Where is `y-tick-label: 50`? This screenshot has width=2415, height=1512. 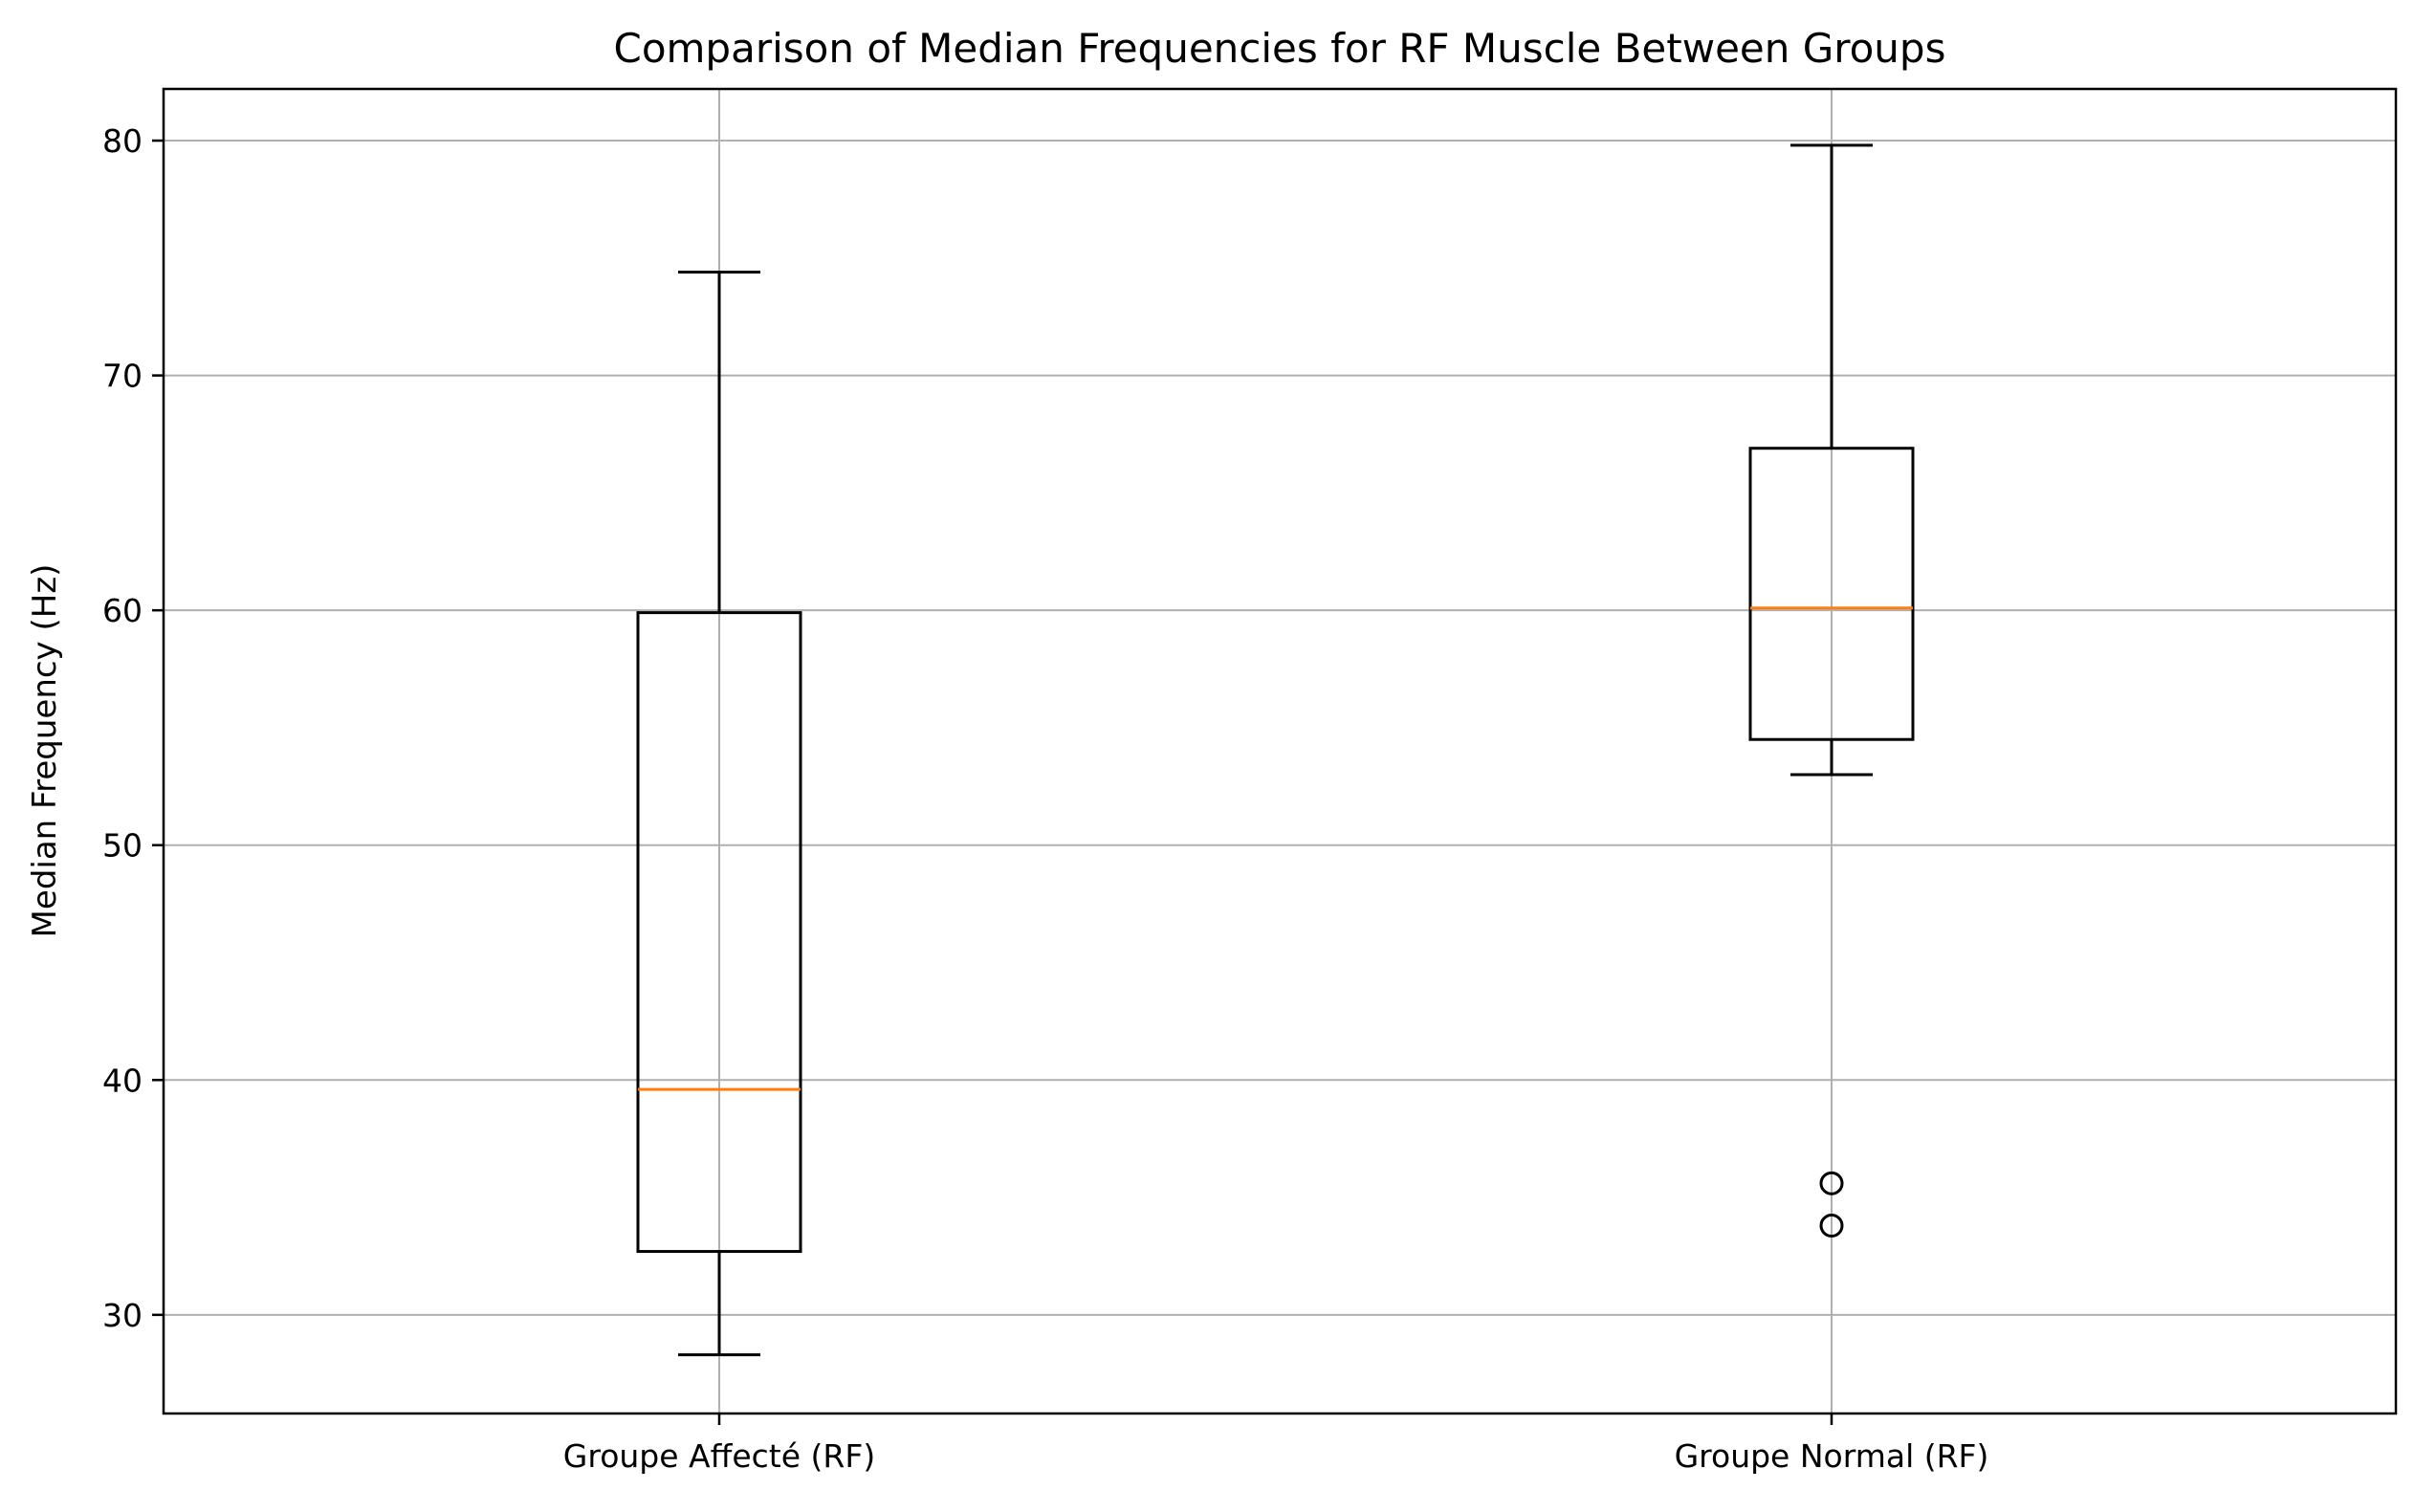 y-tick-label: 50 is located at coordinates (122, 846).